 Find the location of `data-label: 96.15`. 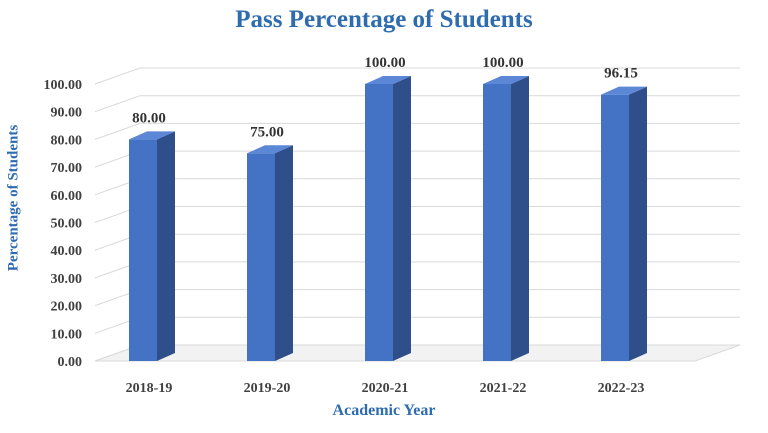

data-label: 96.15 is located at coordinates (621, 74).